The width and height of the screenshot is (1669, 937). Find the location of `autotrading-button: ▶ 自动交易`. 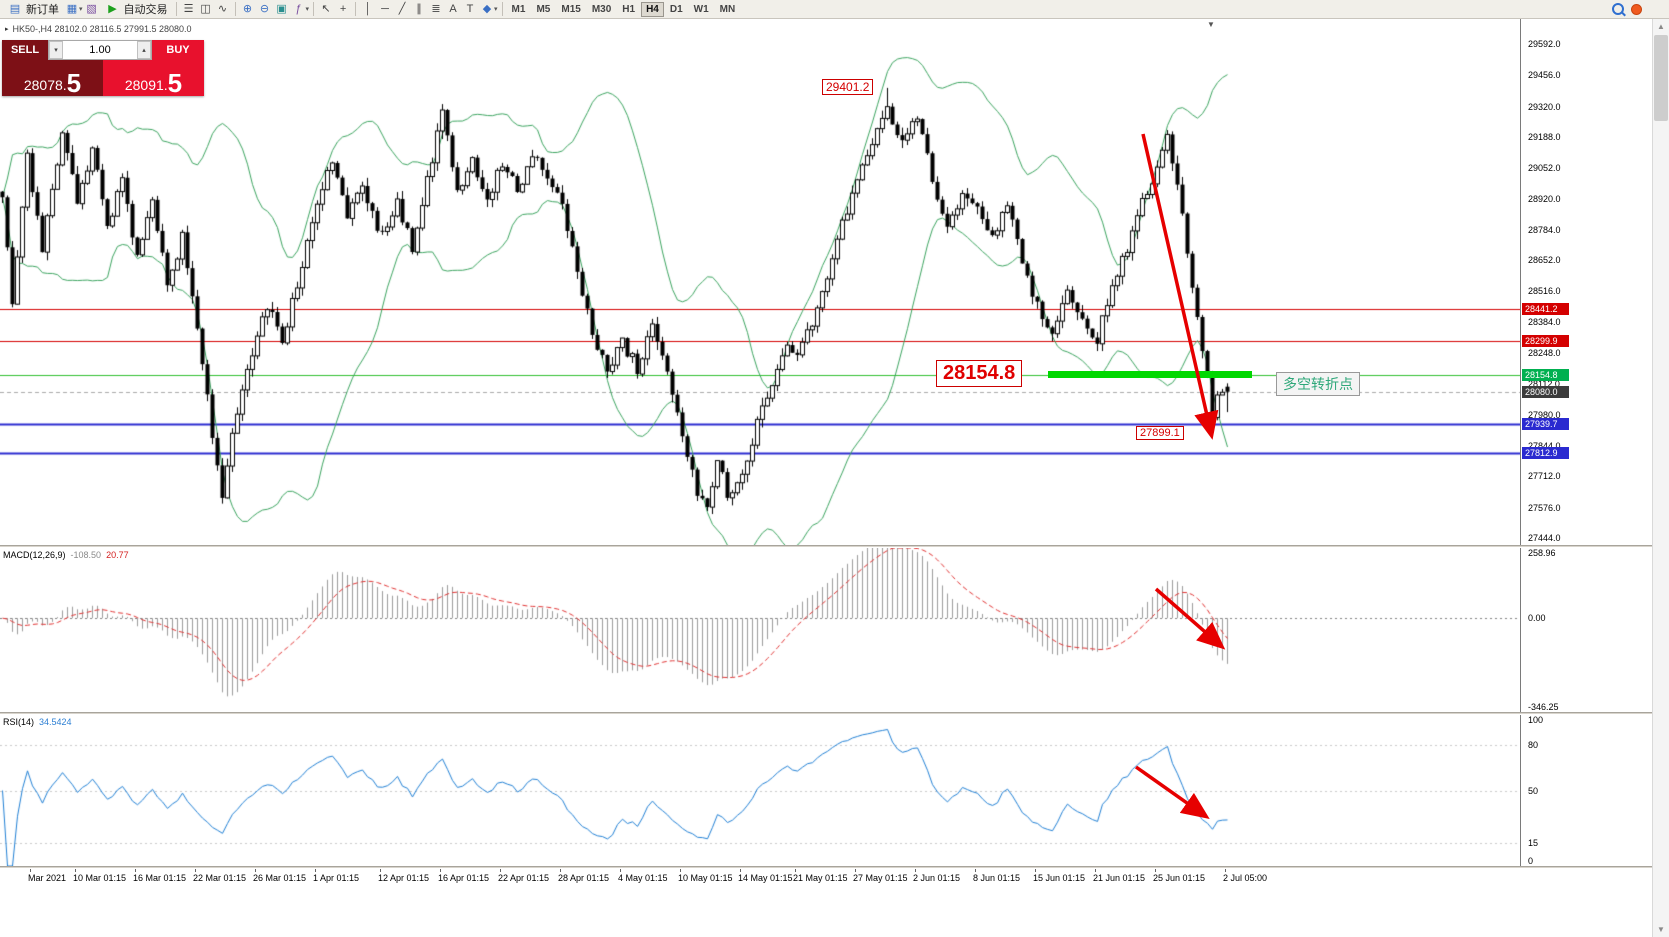

autotrading-button: ▶ 自动交易 is located at coordinates (136, 9).